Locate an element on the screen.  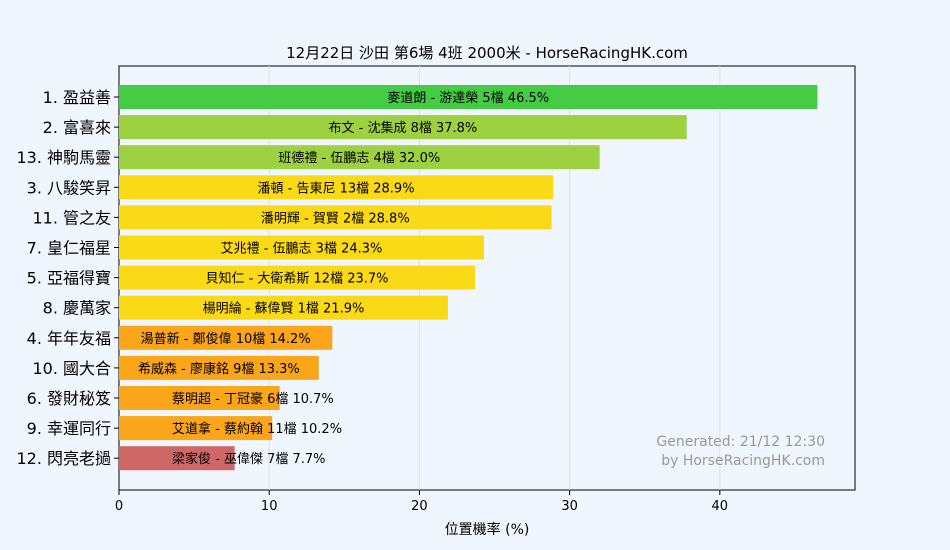
bar-label: 貝知仁 - 大衛希斯 12檔 23.7% is located at coordinates (296, 279).